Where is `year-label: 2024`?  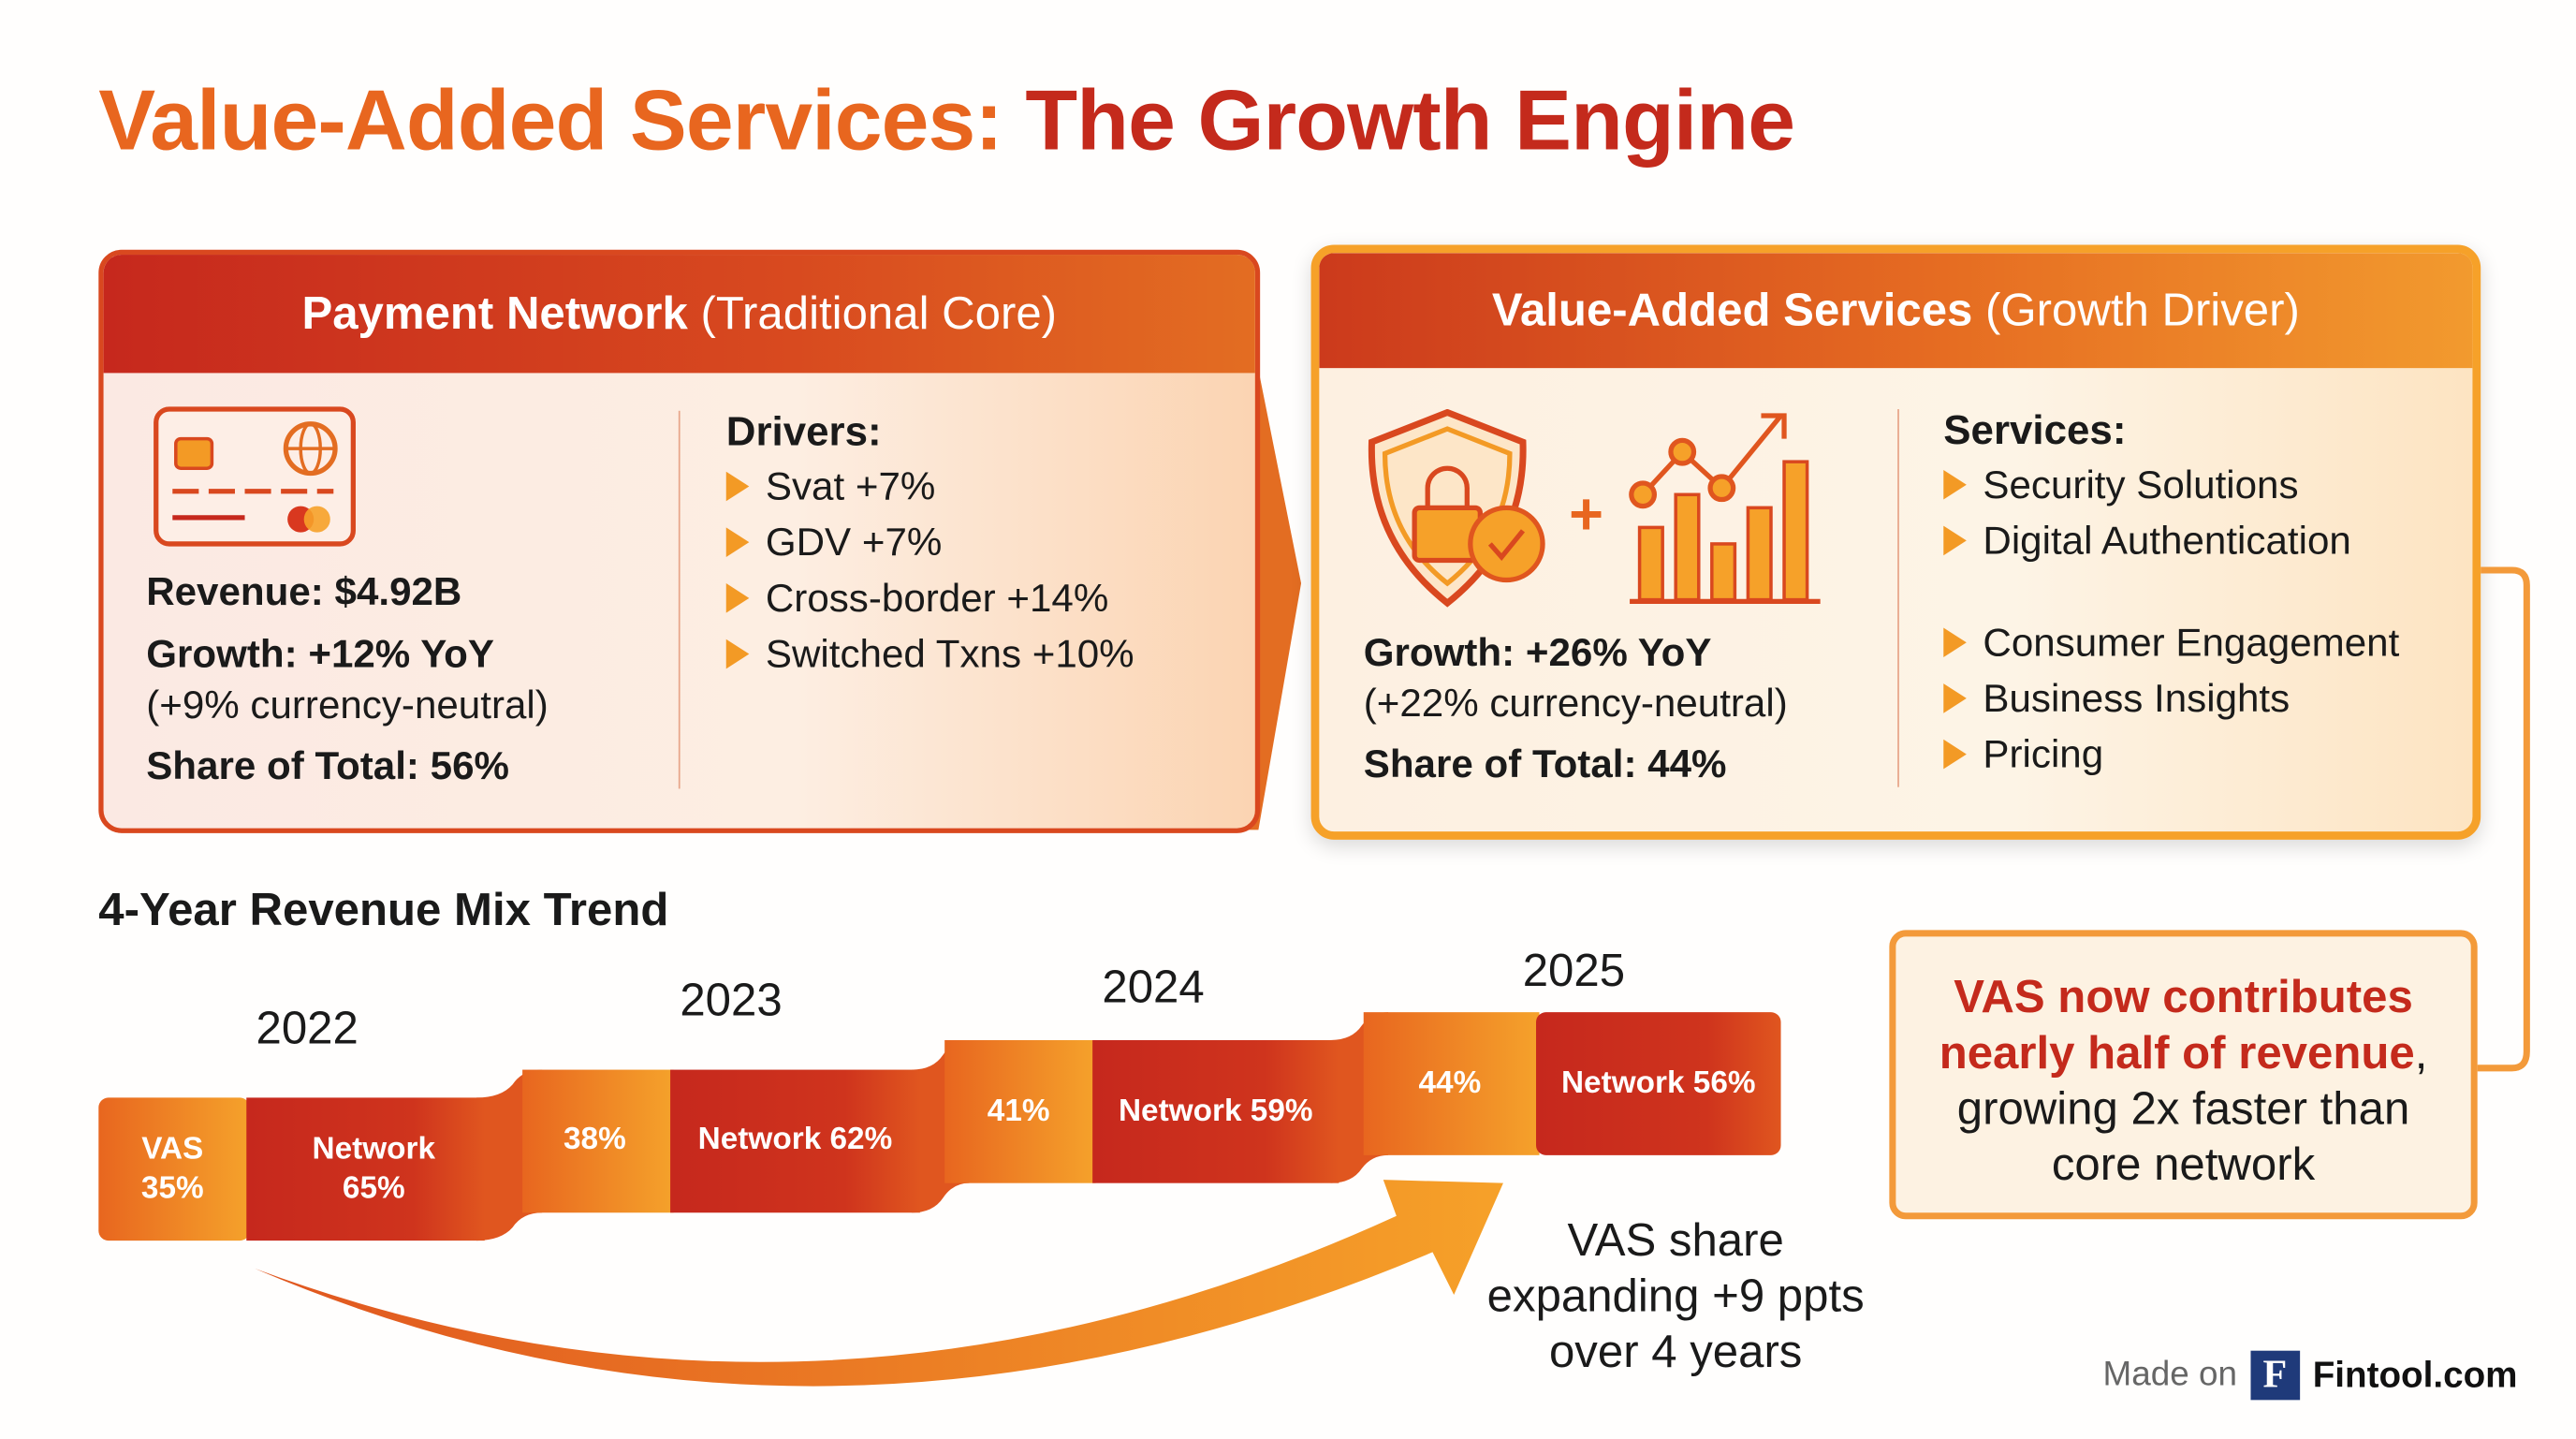
year-label: 2024 is located at coordinates (1153, 987).